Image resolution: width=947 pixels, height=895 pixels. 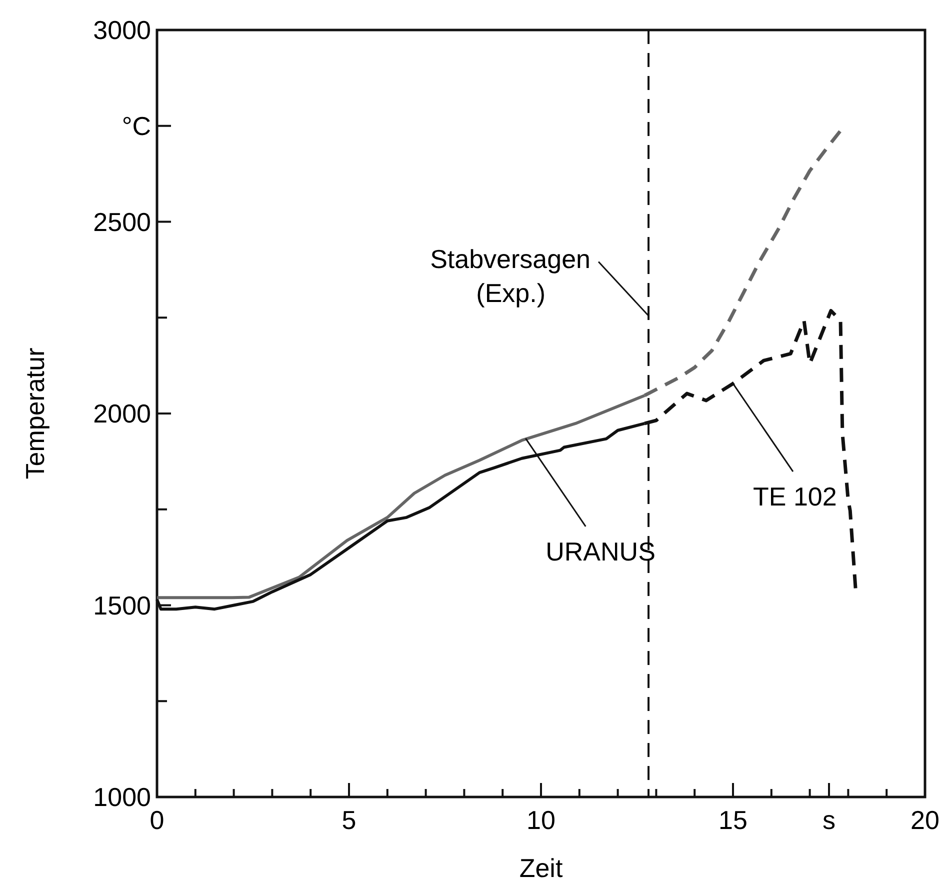 I want to click on y-tick-label: 2500, so click(x=122, y=221).